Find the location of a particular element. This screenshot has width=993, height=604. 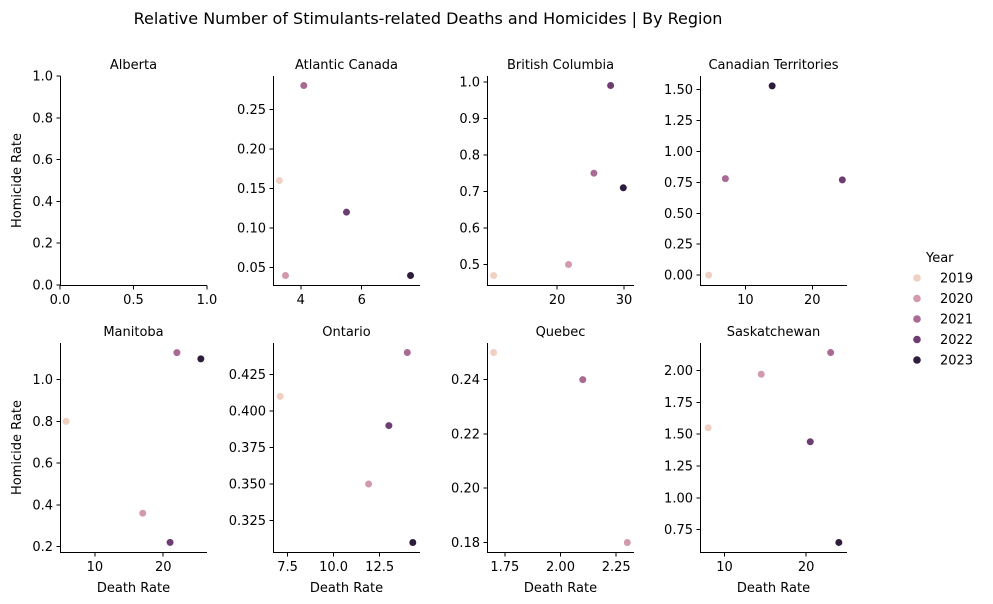

y-tick-label: 0.5 is located at coordinates (469, 265).